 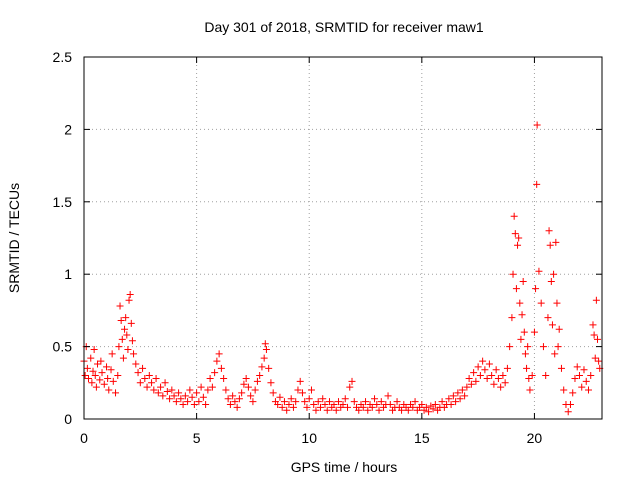 I want to click on x-tick-label: 5, so click(x=197, y=438).